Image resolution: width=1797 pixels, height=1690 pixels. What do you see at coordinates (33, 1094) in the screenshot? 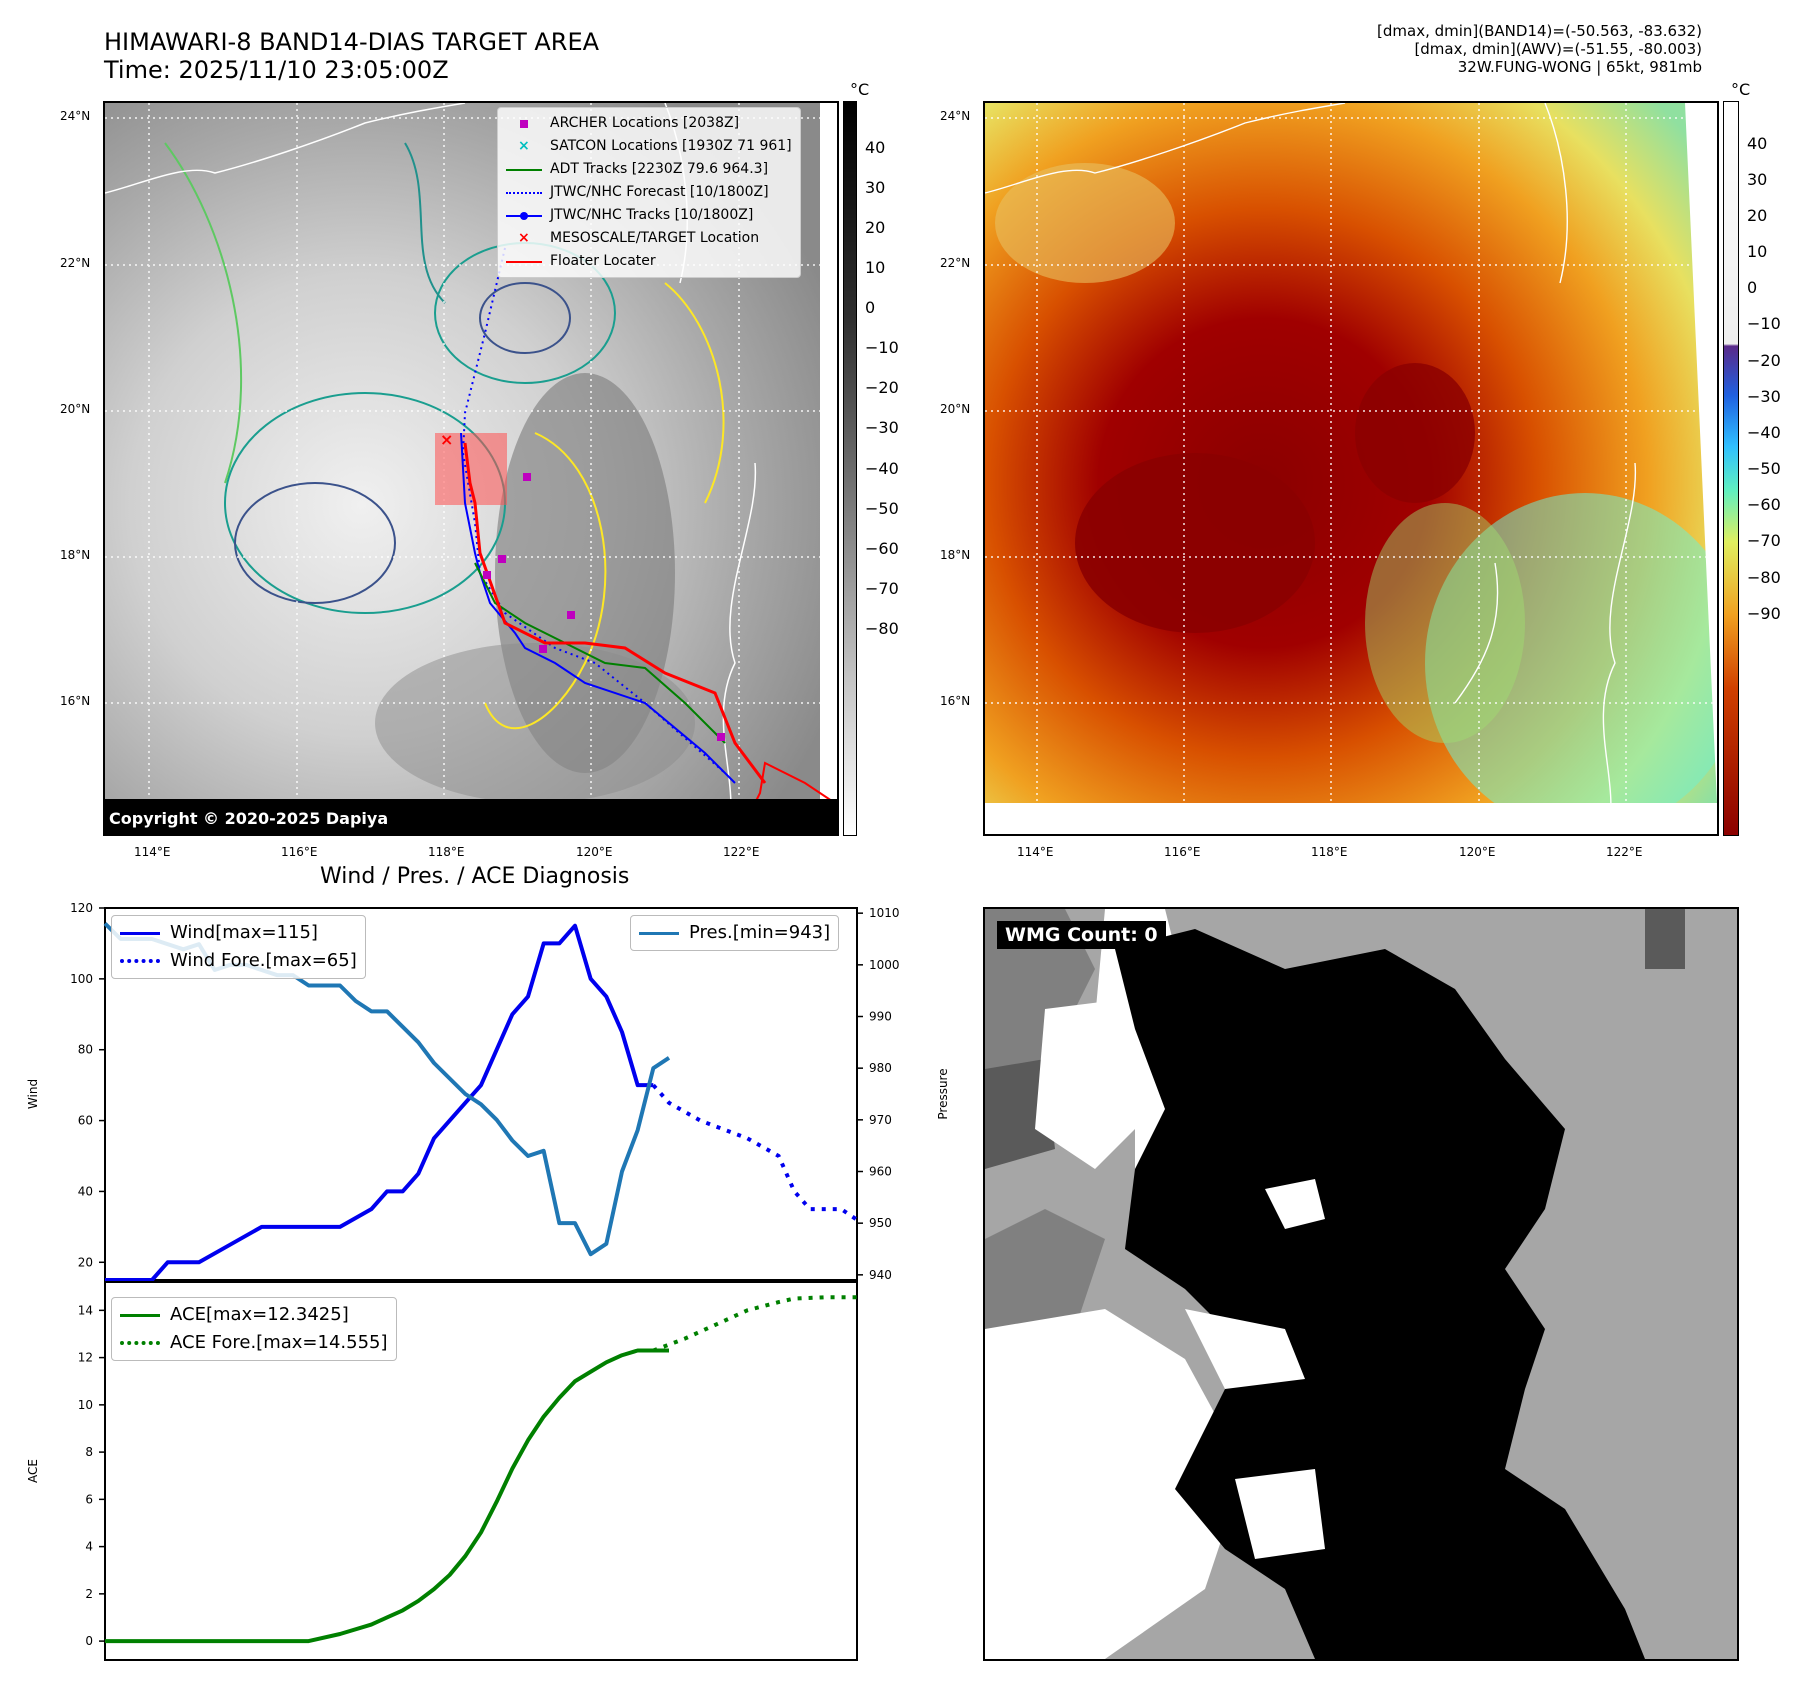
I see `y-axis-label: Wind` at bounding box center [33, 1094].